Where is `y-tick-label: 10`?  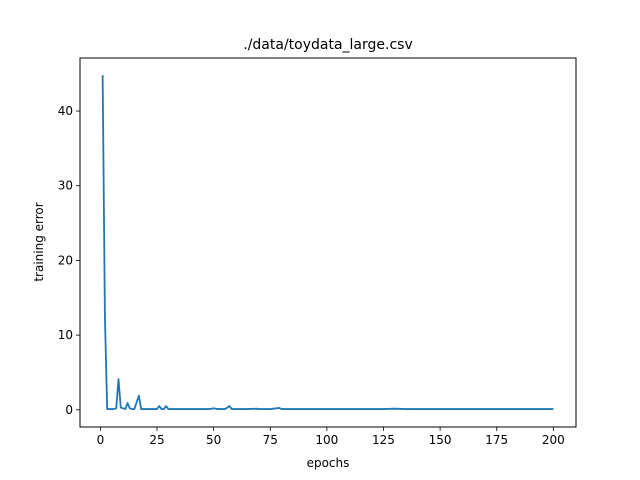
y-tick-label: 10 is located at coordinates (65, 335).